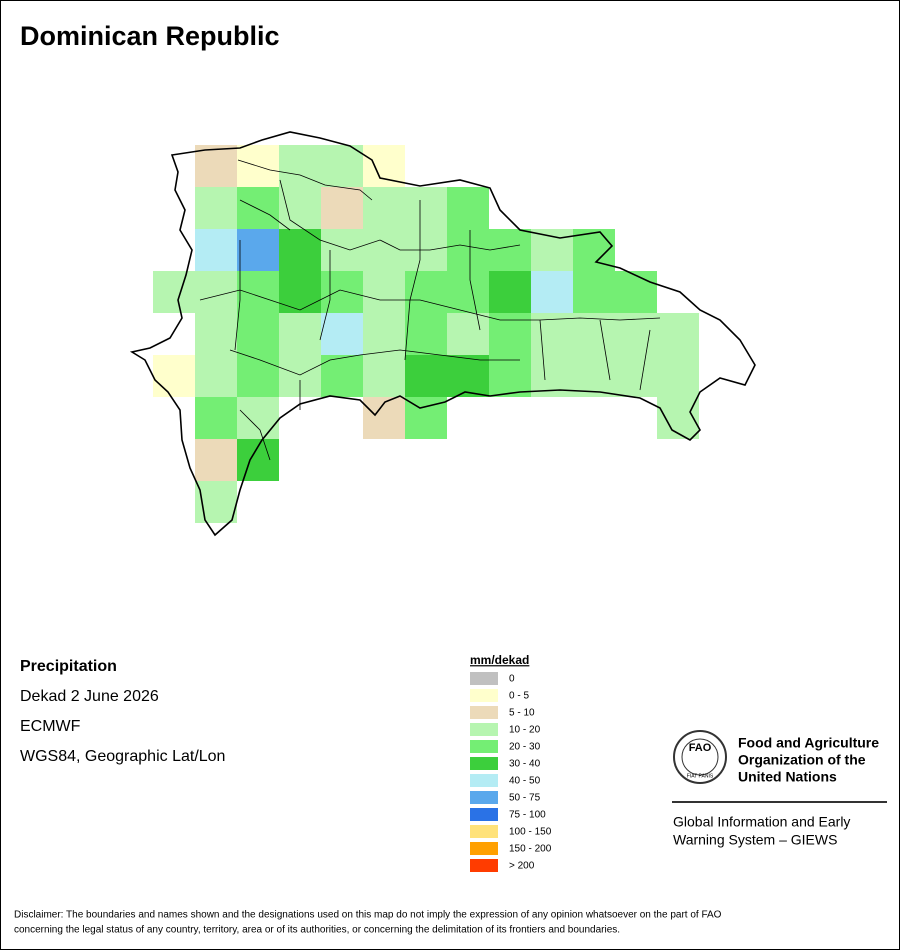 This screenshot has height=950, width=900. Describe the element at coordinates (68, 666) in the screenshot. I see `variable-label: Precipitation` at that location.